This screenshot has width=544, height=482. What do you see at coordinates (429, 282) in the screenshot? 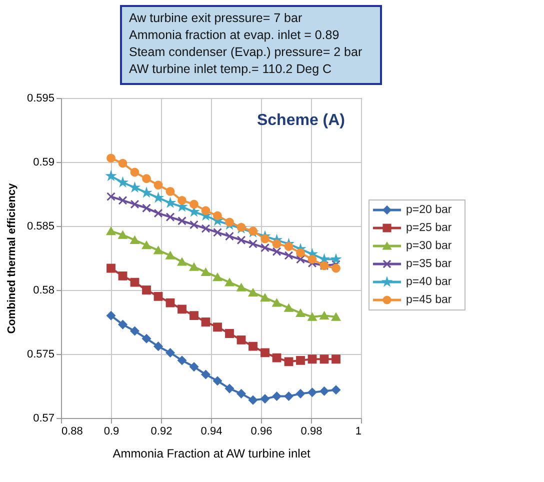
I see `legend-label: p=40 bar` at bounding box center [429, 282].